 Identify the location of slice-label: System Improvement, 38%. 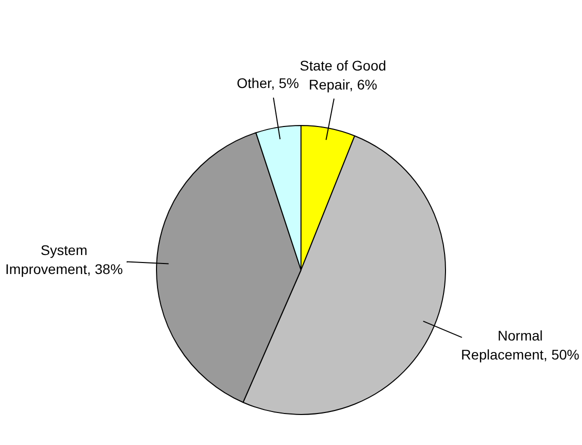
(64, 259).